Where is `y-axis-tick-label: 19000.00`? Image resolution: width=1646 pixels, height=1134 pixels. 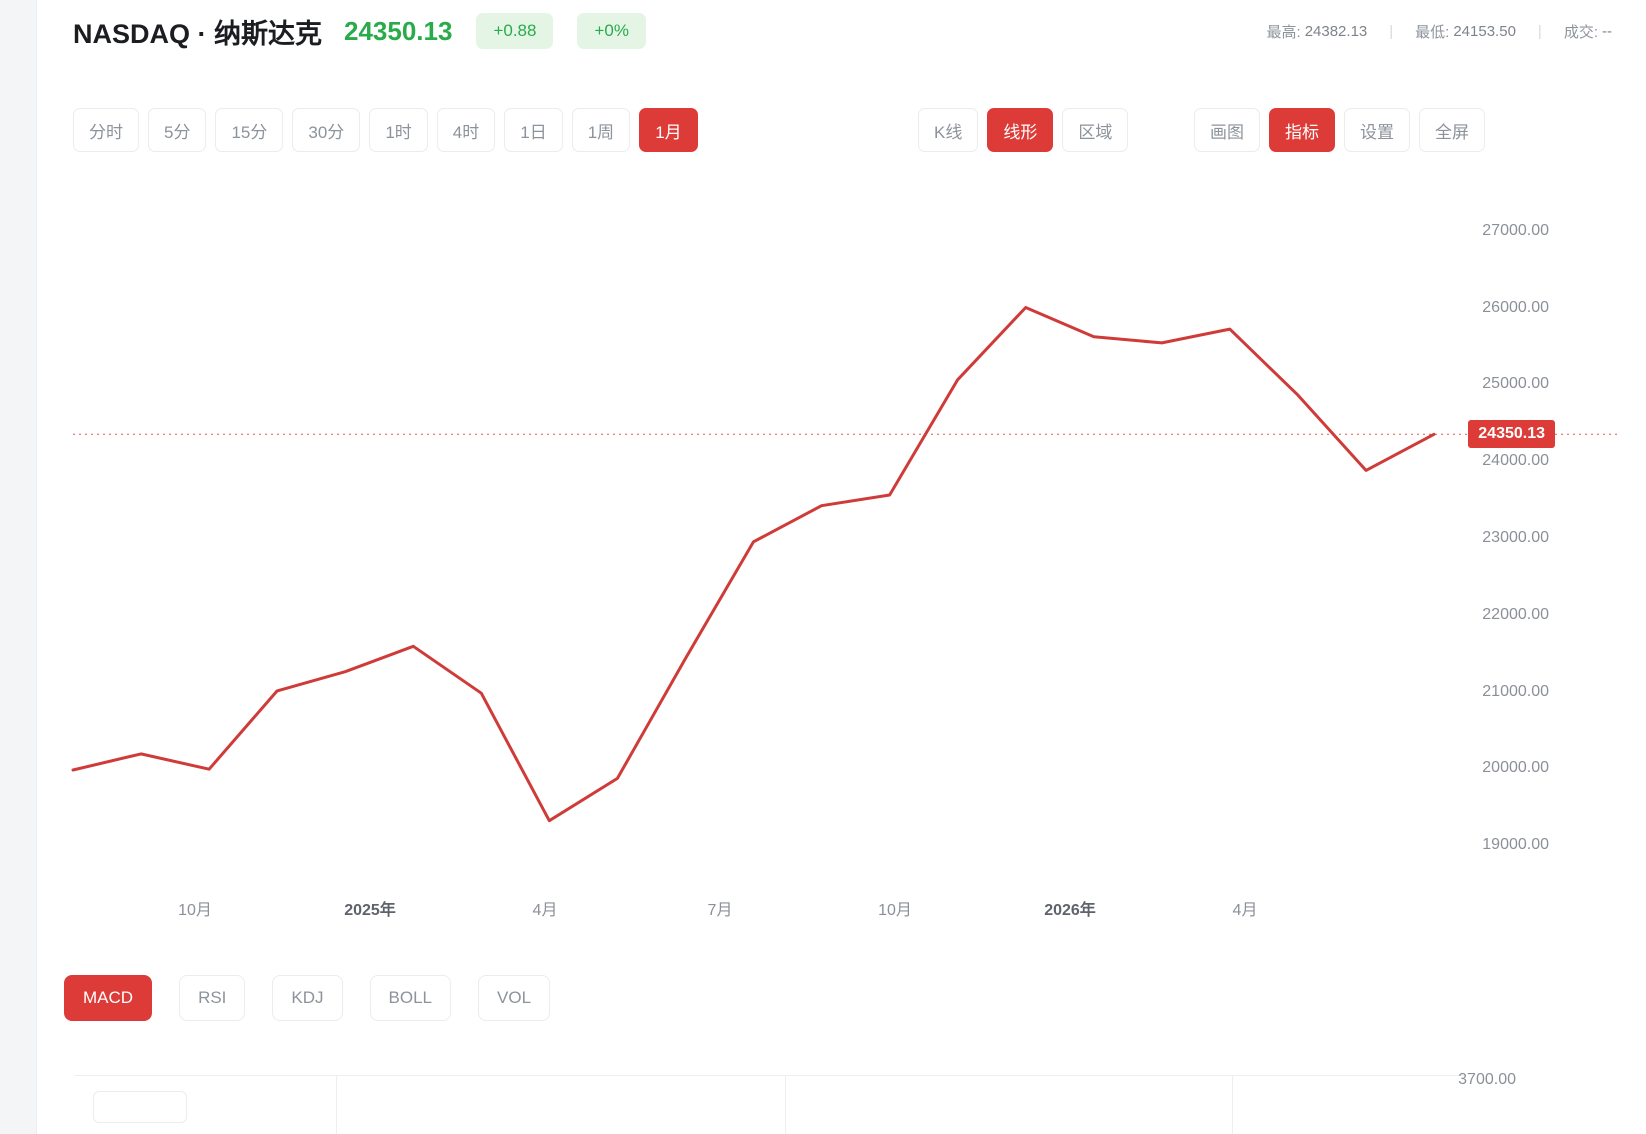
y-axis-tick-label: 19000.00 is located at coordinates (1515, 845).